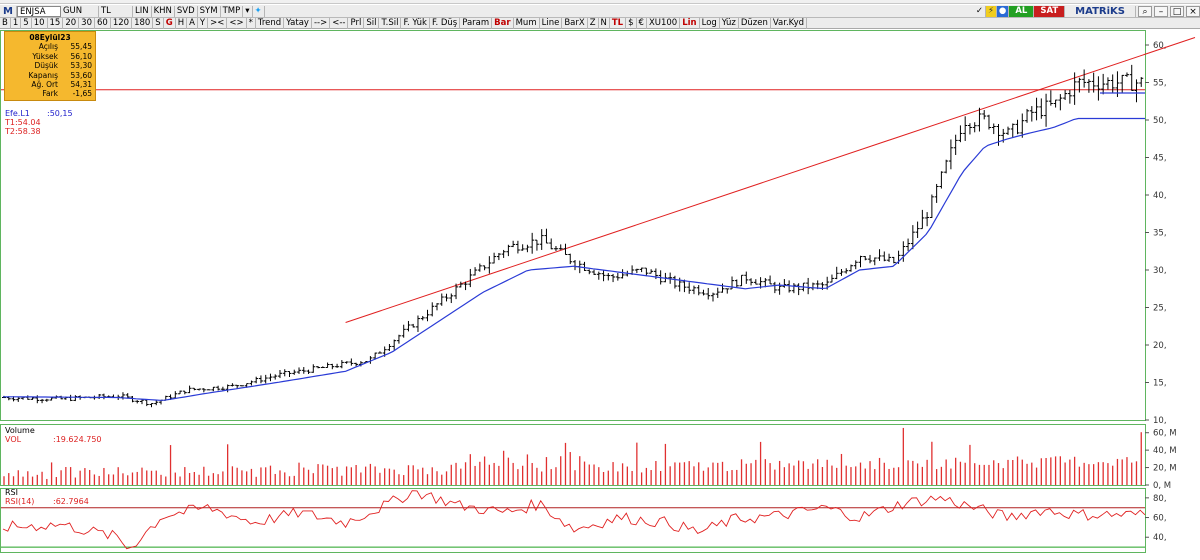  Describe the element at coordinates (390, 23) in the screenshot. I see `toolbar-chart-item: T.Sil` at that location.